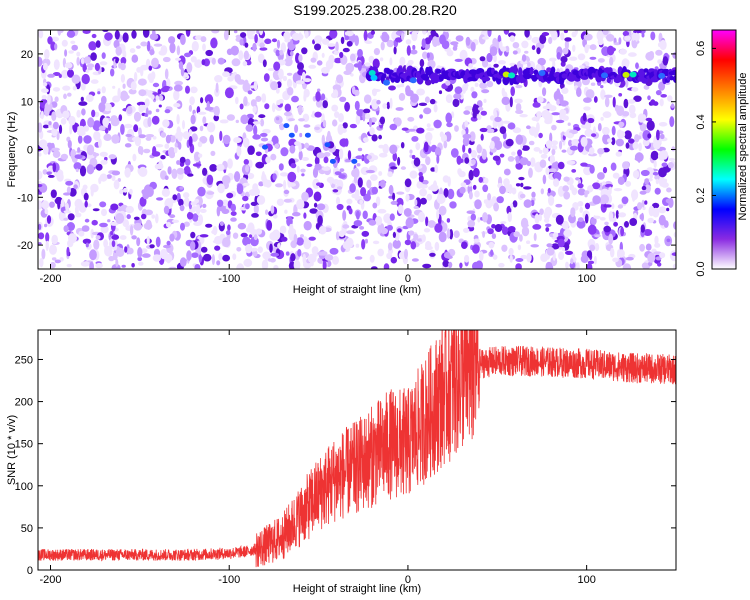 The image size is (750, 600). I want to click on snr-y-tick-label: 150, so click(24, 445).